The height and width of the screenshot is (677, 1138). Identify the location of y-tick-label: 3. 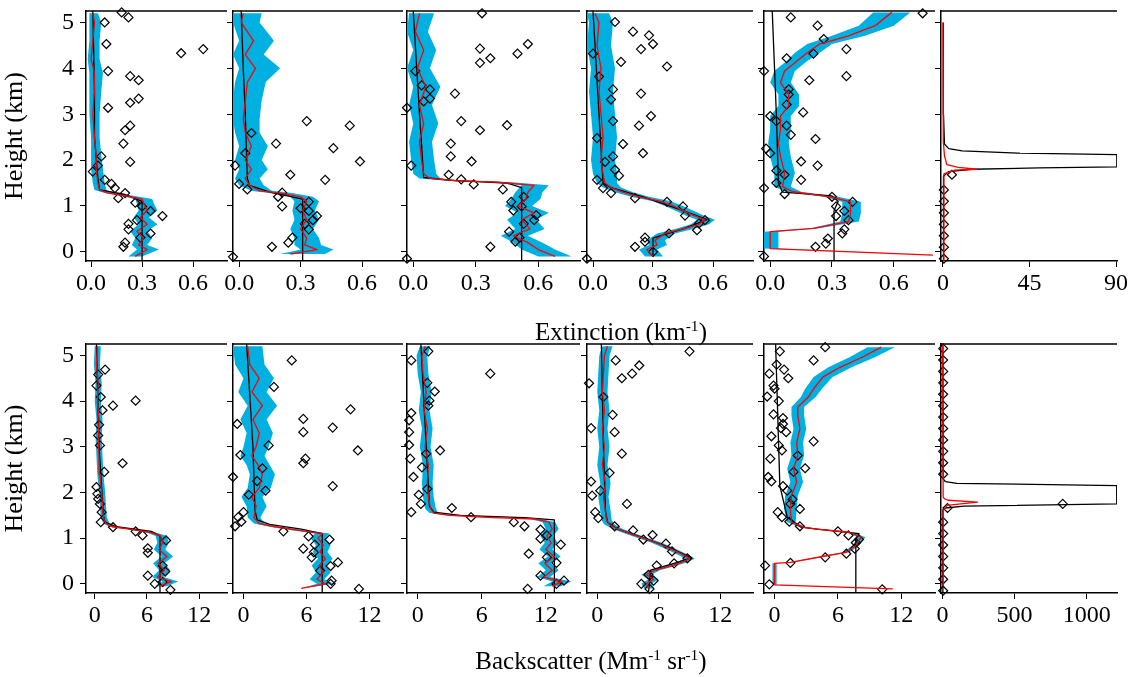
(68, 445).